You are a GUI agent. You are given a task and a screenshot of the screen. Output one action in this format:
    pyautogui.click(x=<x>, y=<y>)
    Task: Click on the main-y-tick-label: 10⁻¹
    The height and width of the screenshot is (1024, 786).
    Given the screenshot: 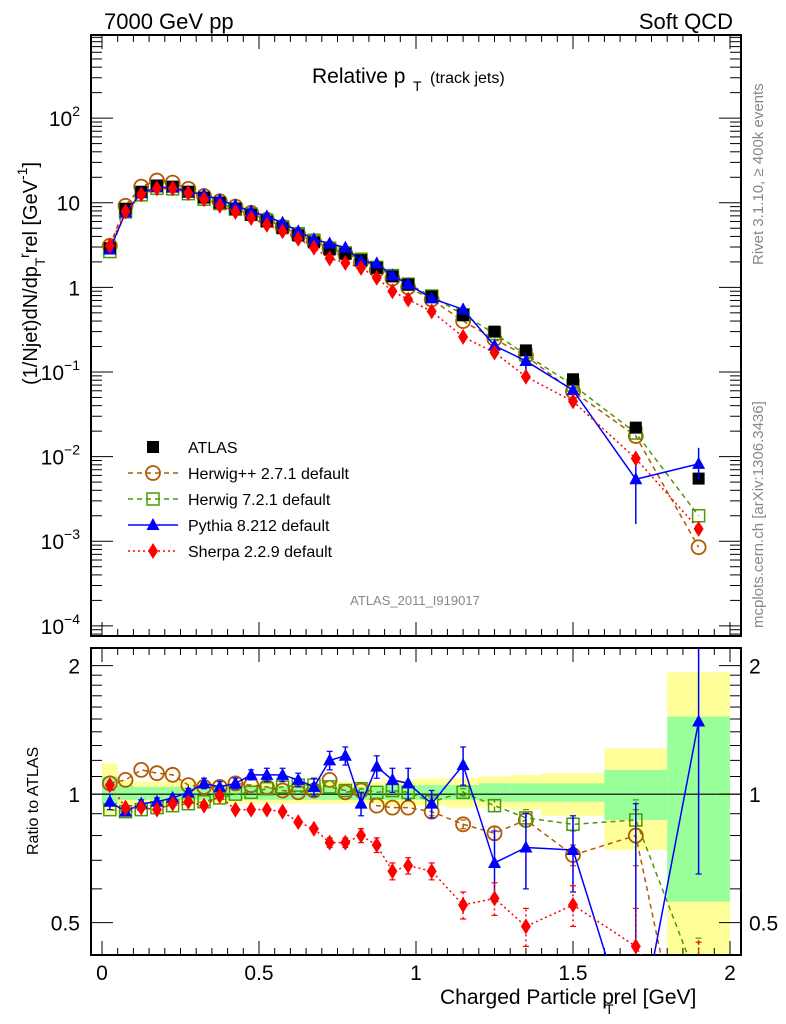 What is the action you would take?
    pyautogui.click(x=61, y=371)
    